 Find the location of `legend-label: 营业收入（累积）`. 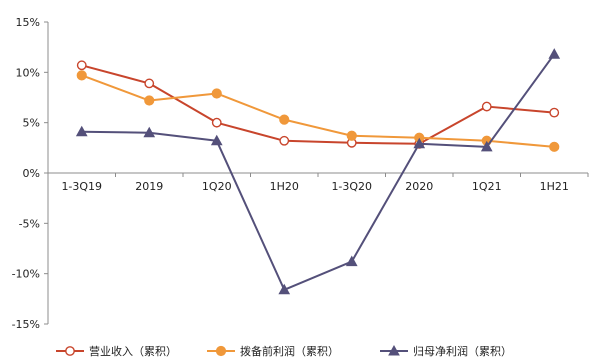

legend-label: 营业收入（累积） is located at coordinates (133, 351).